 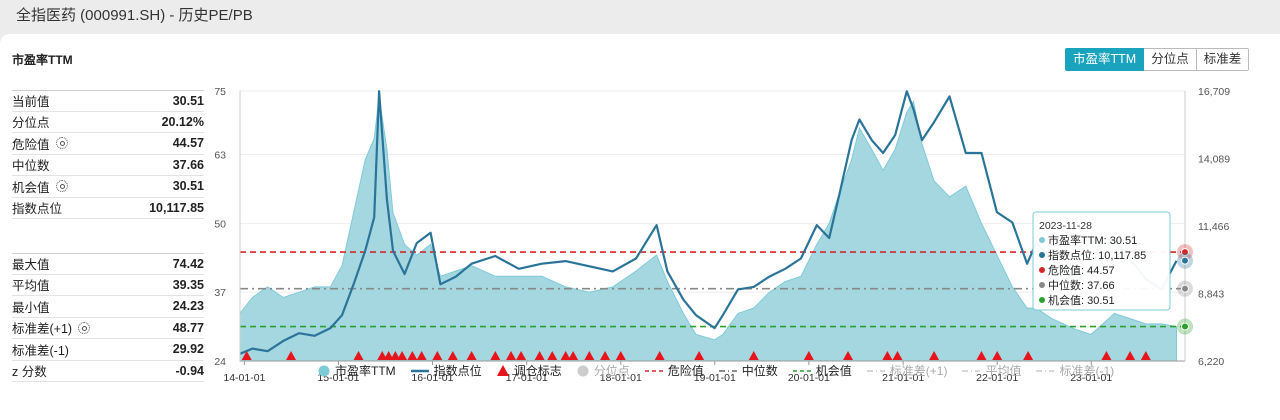 I want to click on legend-item-chance: 机会值, so click(x=822, y=370).